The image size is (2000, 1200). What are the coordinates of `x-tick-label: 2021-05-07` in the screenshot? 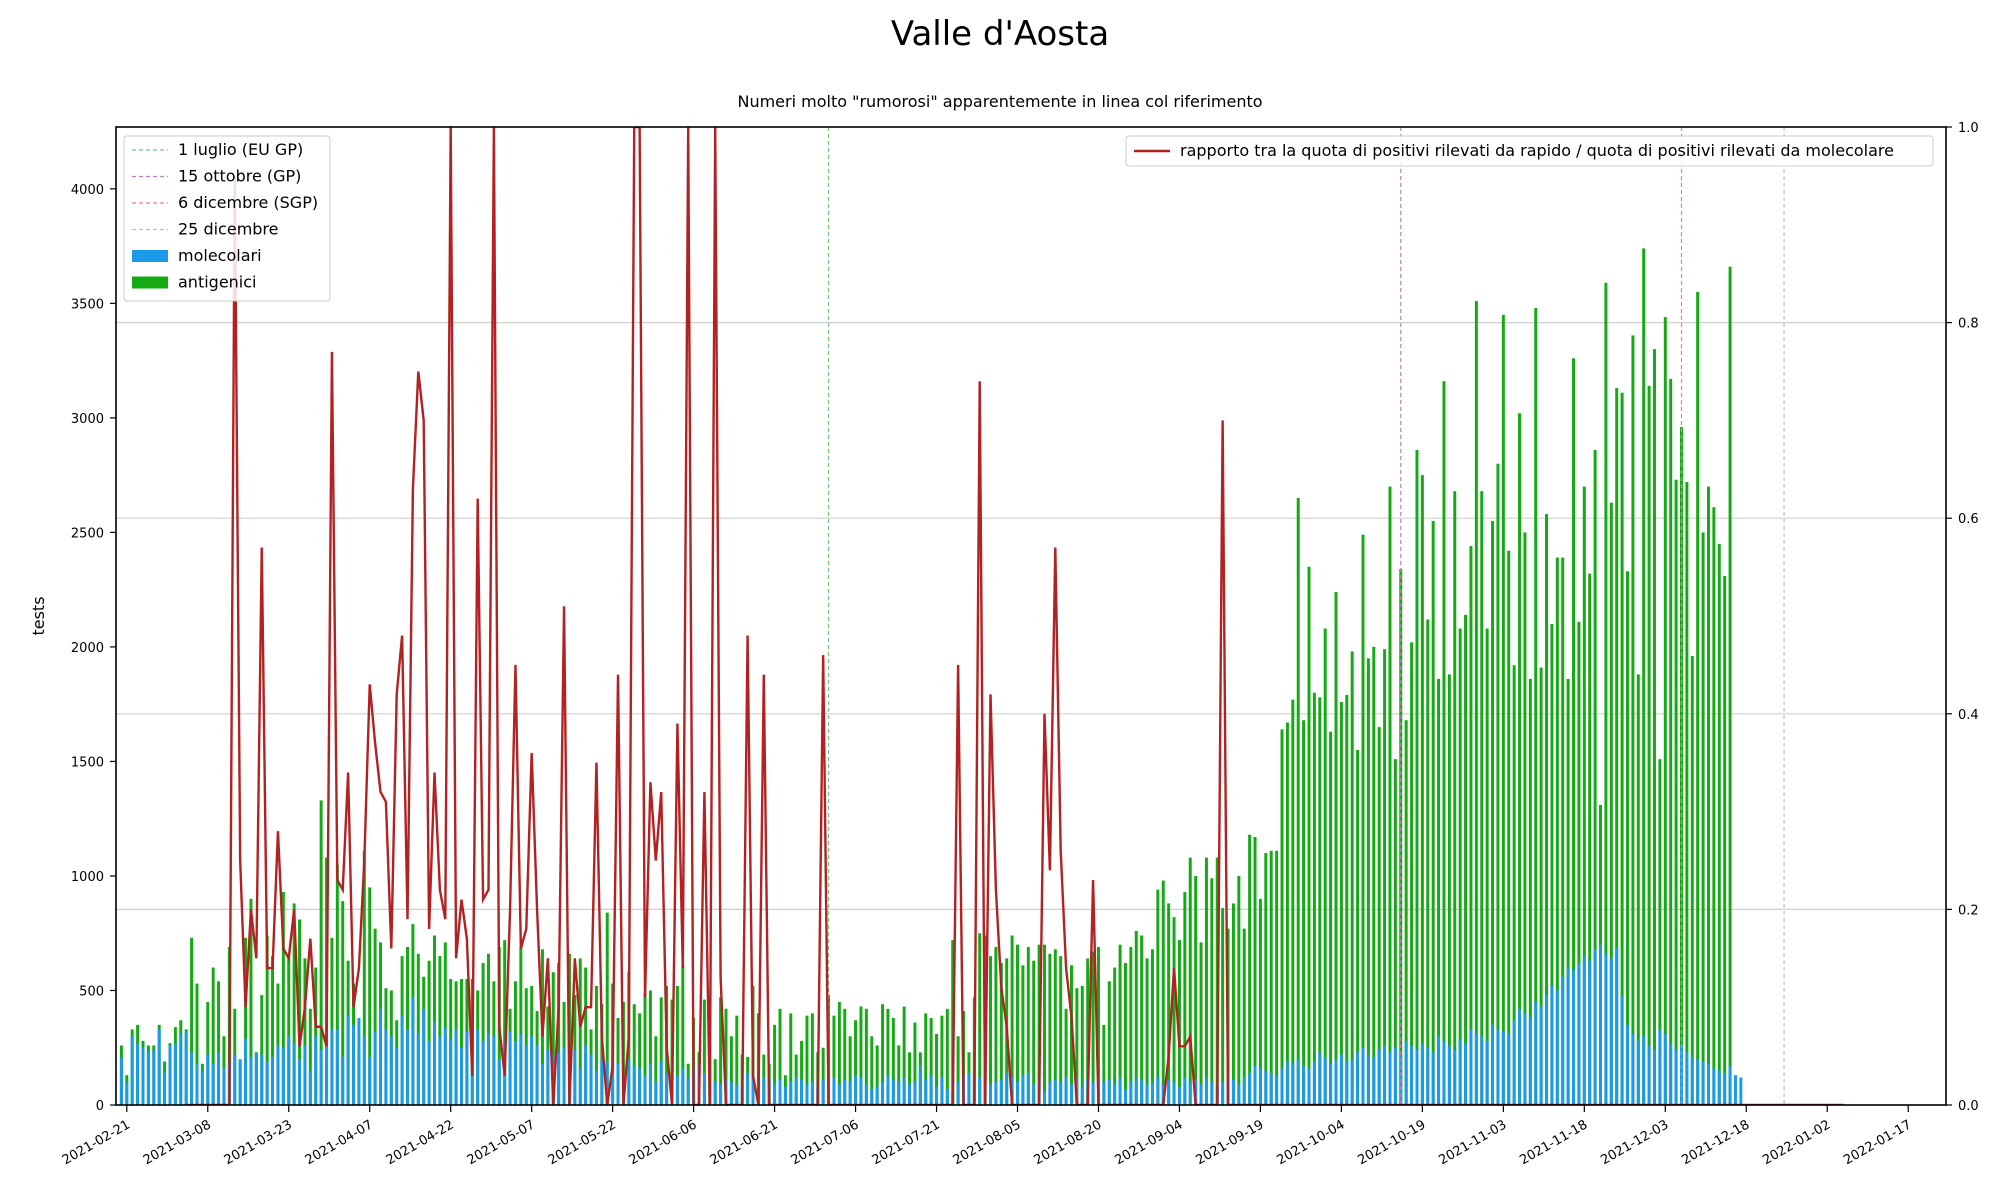 It's located at (501, 1142).